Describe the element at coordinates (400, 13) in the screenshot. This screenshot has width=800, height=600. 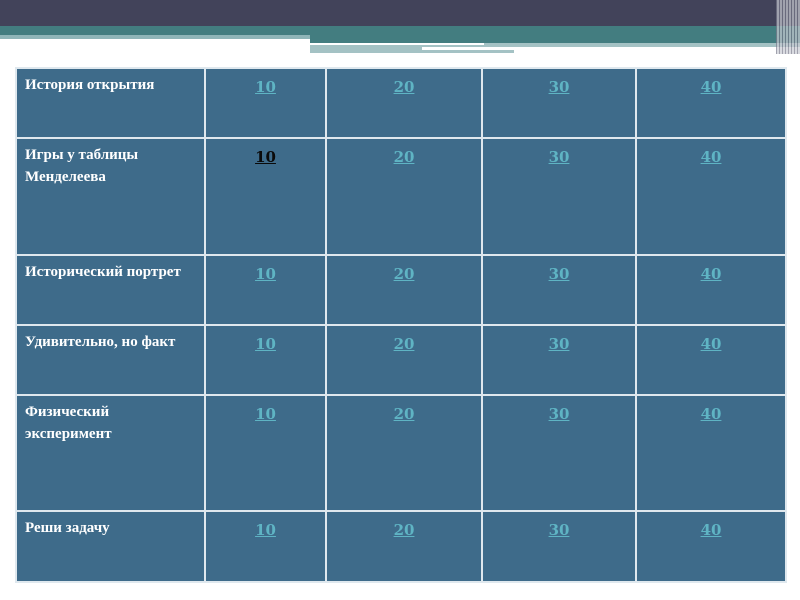
I see `slide-header-bar` at that location.